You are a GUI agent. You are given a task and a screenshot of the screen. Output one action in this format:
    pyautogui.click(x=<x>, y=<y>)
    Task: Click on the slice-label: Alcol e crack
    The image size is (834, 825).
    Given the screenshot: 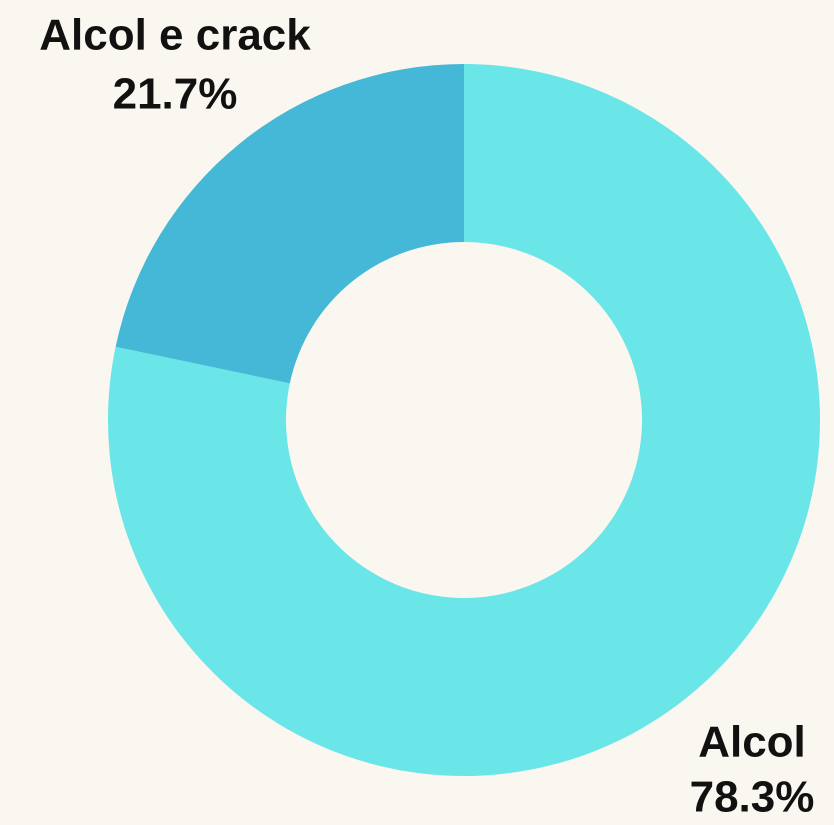 What is the action you would take?
    pyautogui.click(x=175, y=35)
    